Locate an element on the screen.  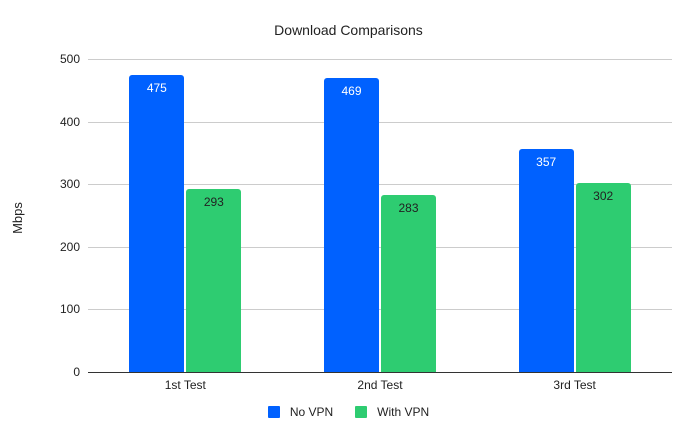
x-tick-label: 2nd Test is located at coordinates (380, 385).